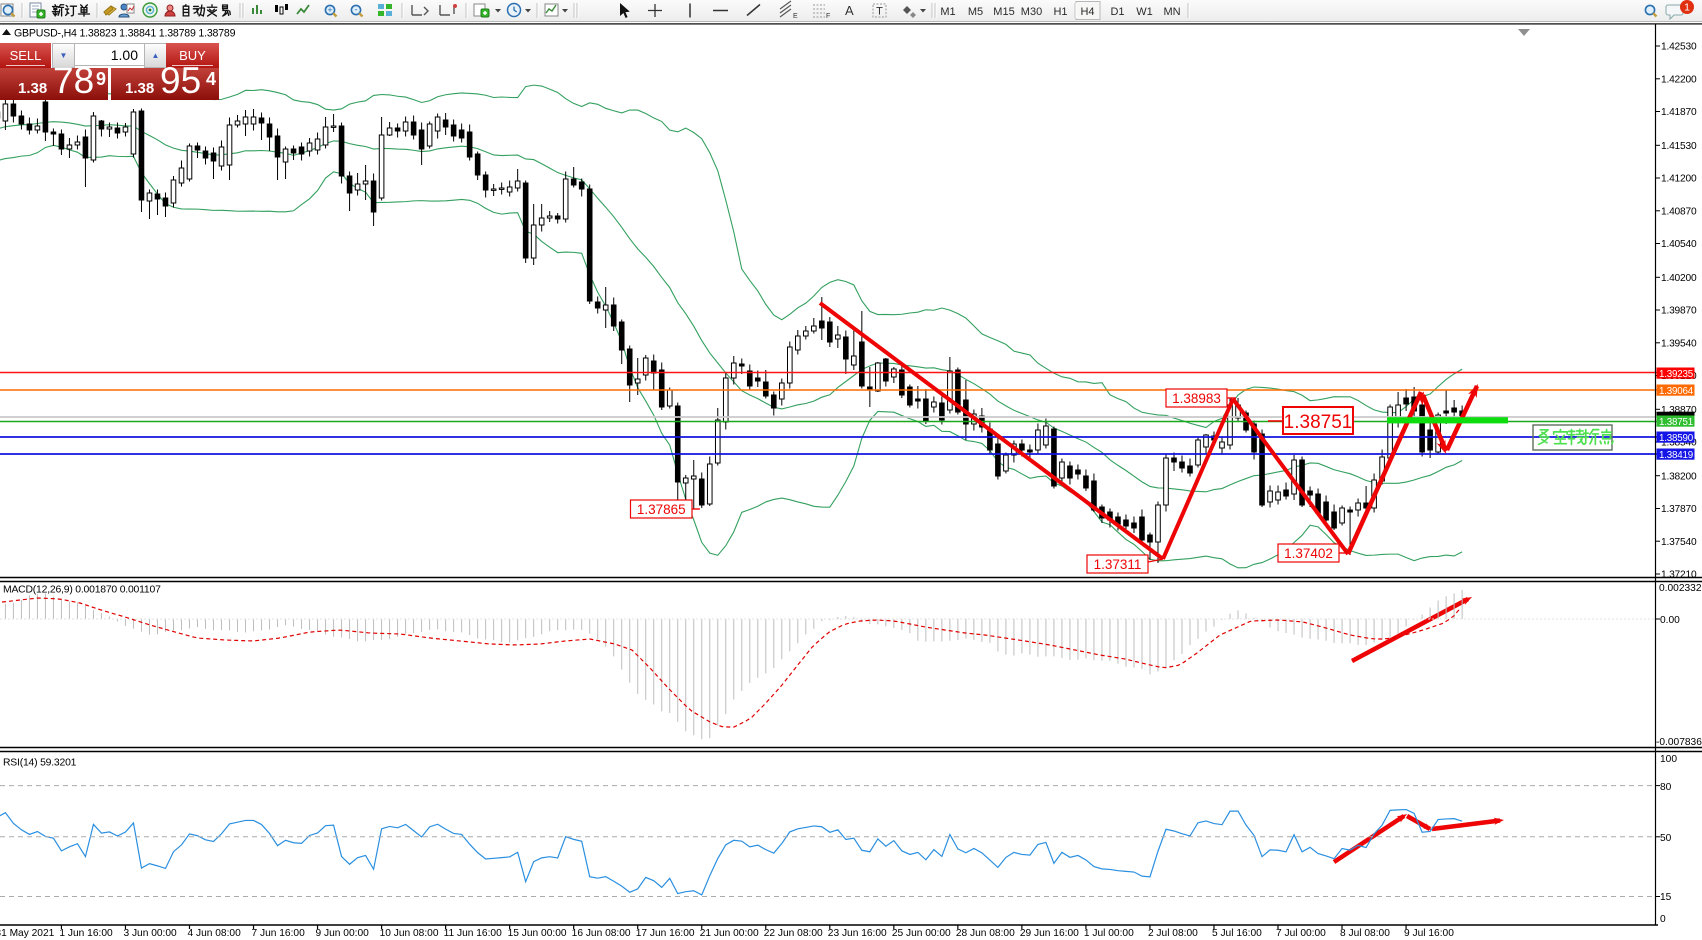  What do you see at coordinates (1687, 8) in the screenshot?
I see `svg-text: 1` at bounding box center [1687, 8].